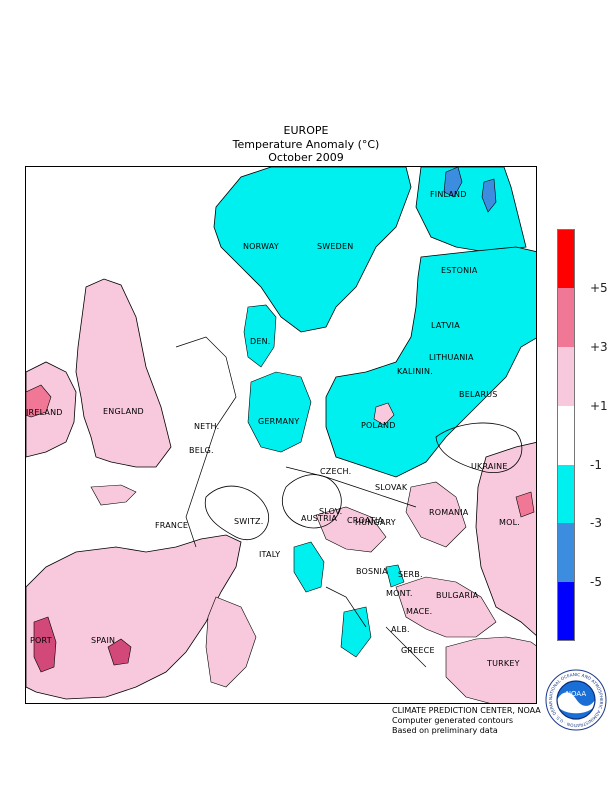 The height and width of the screenshot is (792, 612). I want to click on label-belarus: BELARUS, so click(478, 394).